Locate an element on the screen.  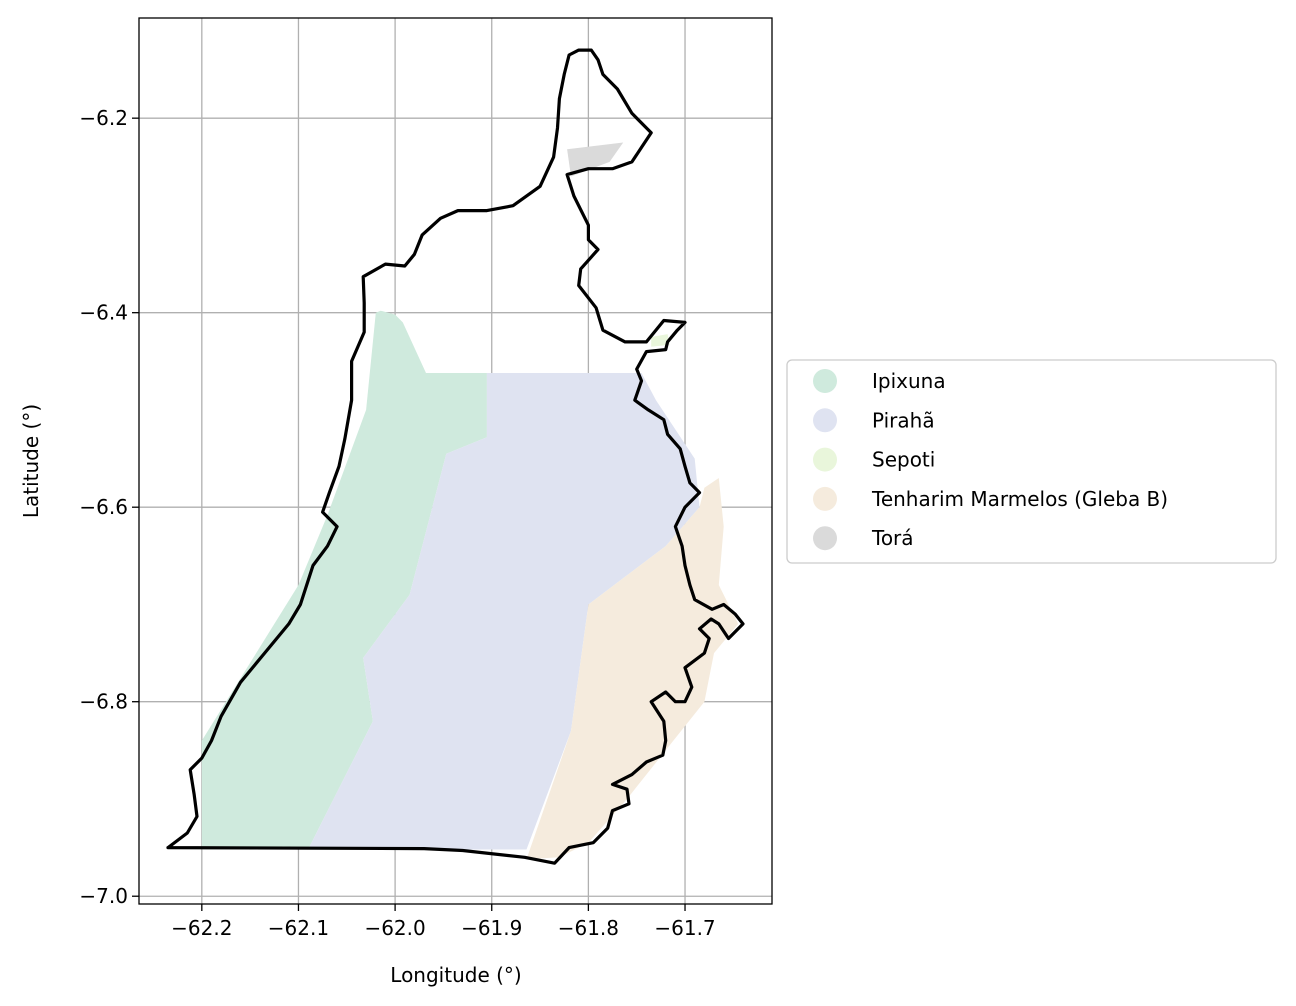
legend-label: Tenharim Marmelos (Gleba B) is located at coordinates (1019, 499).